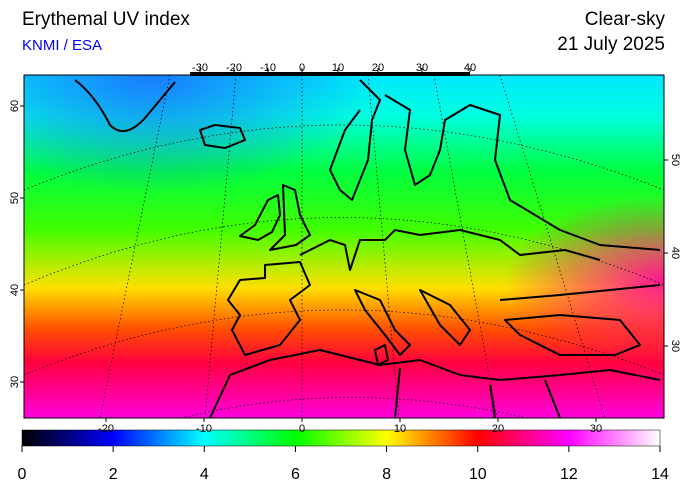 The height and width of the screenshot is (495, 688). What do you see at coordinates (660, 474) in the screenshot?
I see `colorbar-tick-label: 14` at bounding box center [660, 474].